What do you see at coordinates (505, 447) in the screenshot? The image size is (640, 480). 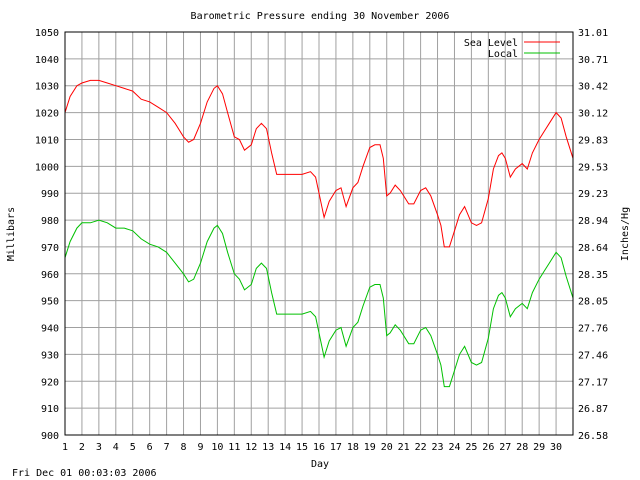 I see `x-tick-label: 27` at bounding box center [505, 447].